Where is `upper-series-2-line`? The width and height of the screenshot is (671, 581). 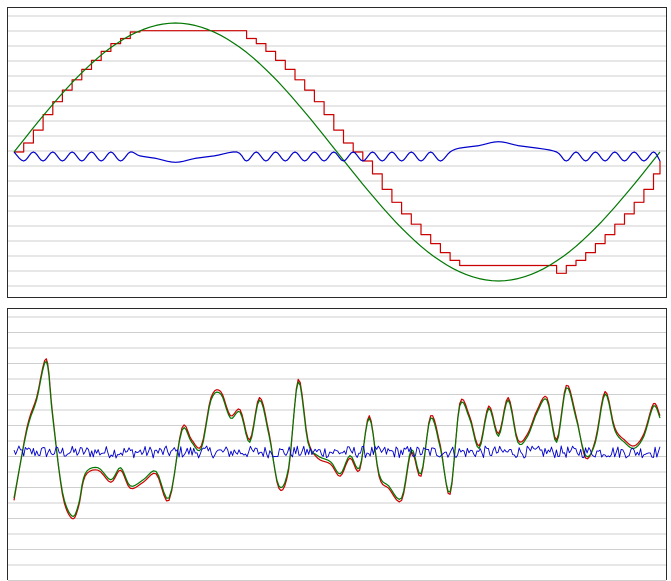
upper-series-2-line is located at coordinates (337, 152).